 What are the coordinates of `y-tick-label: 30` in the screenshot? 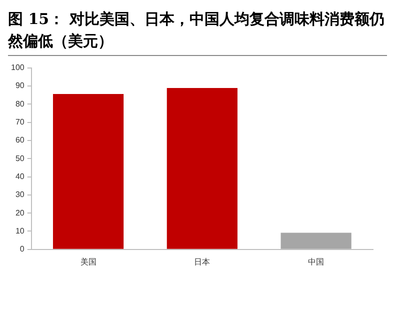 It's located at (20, 195).